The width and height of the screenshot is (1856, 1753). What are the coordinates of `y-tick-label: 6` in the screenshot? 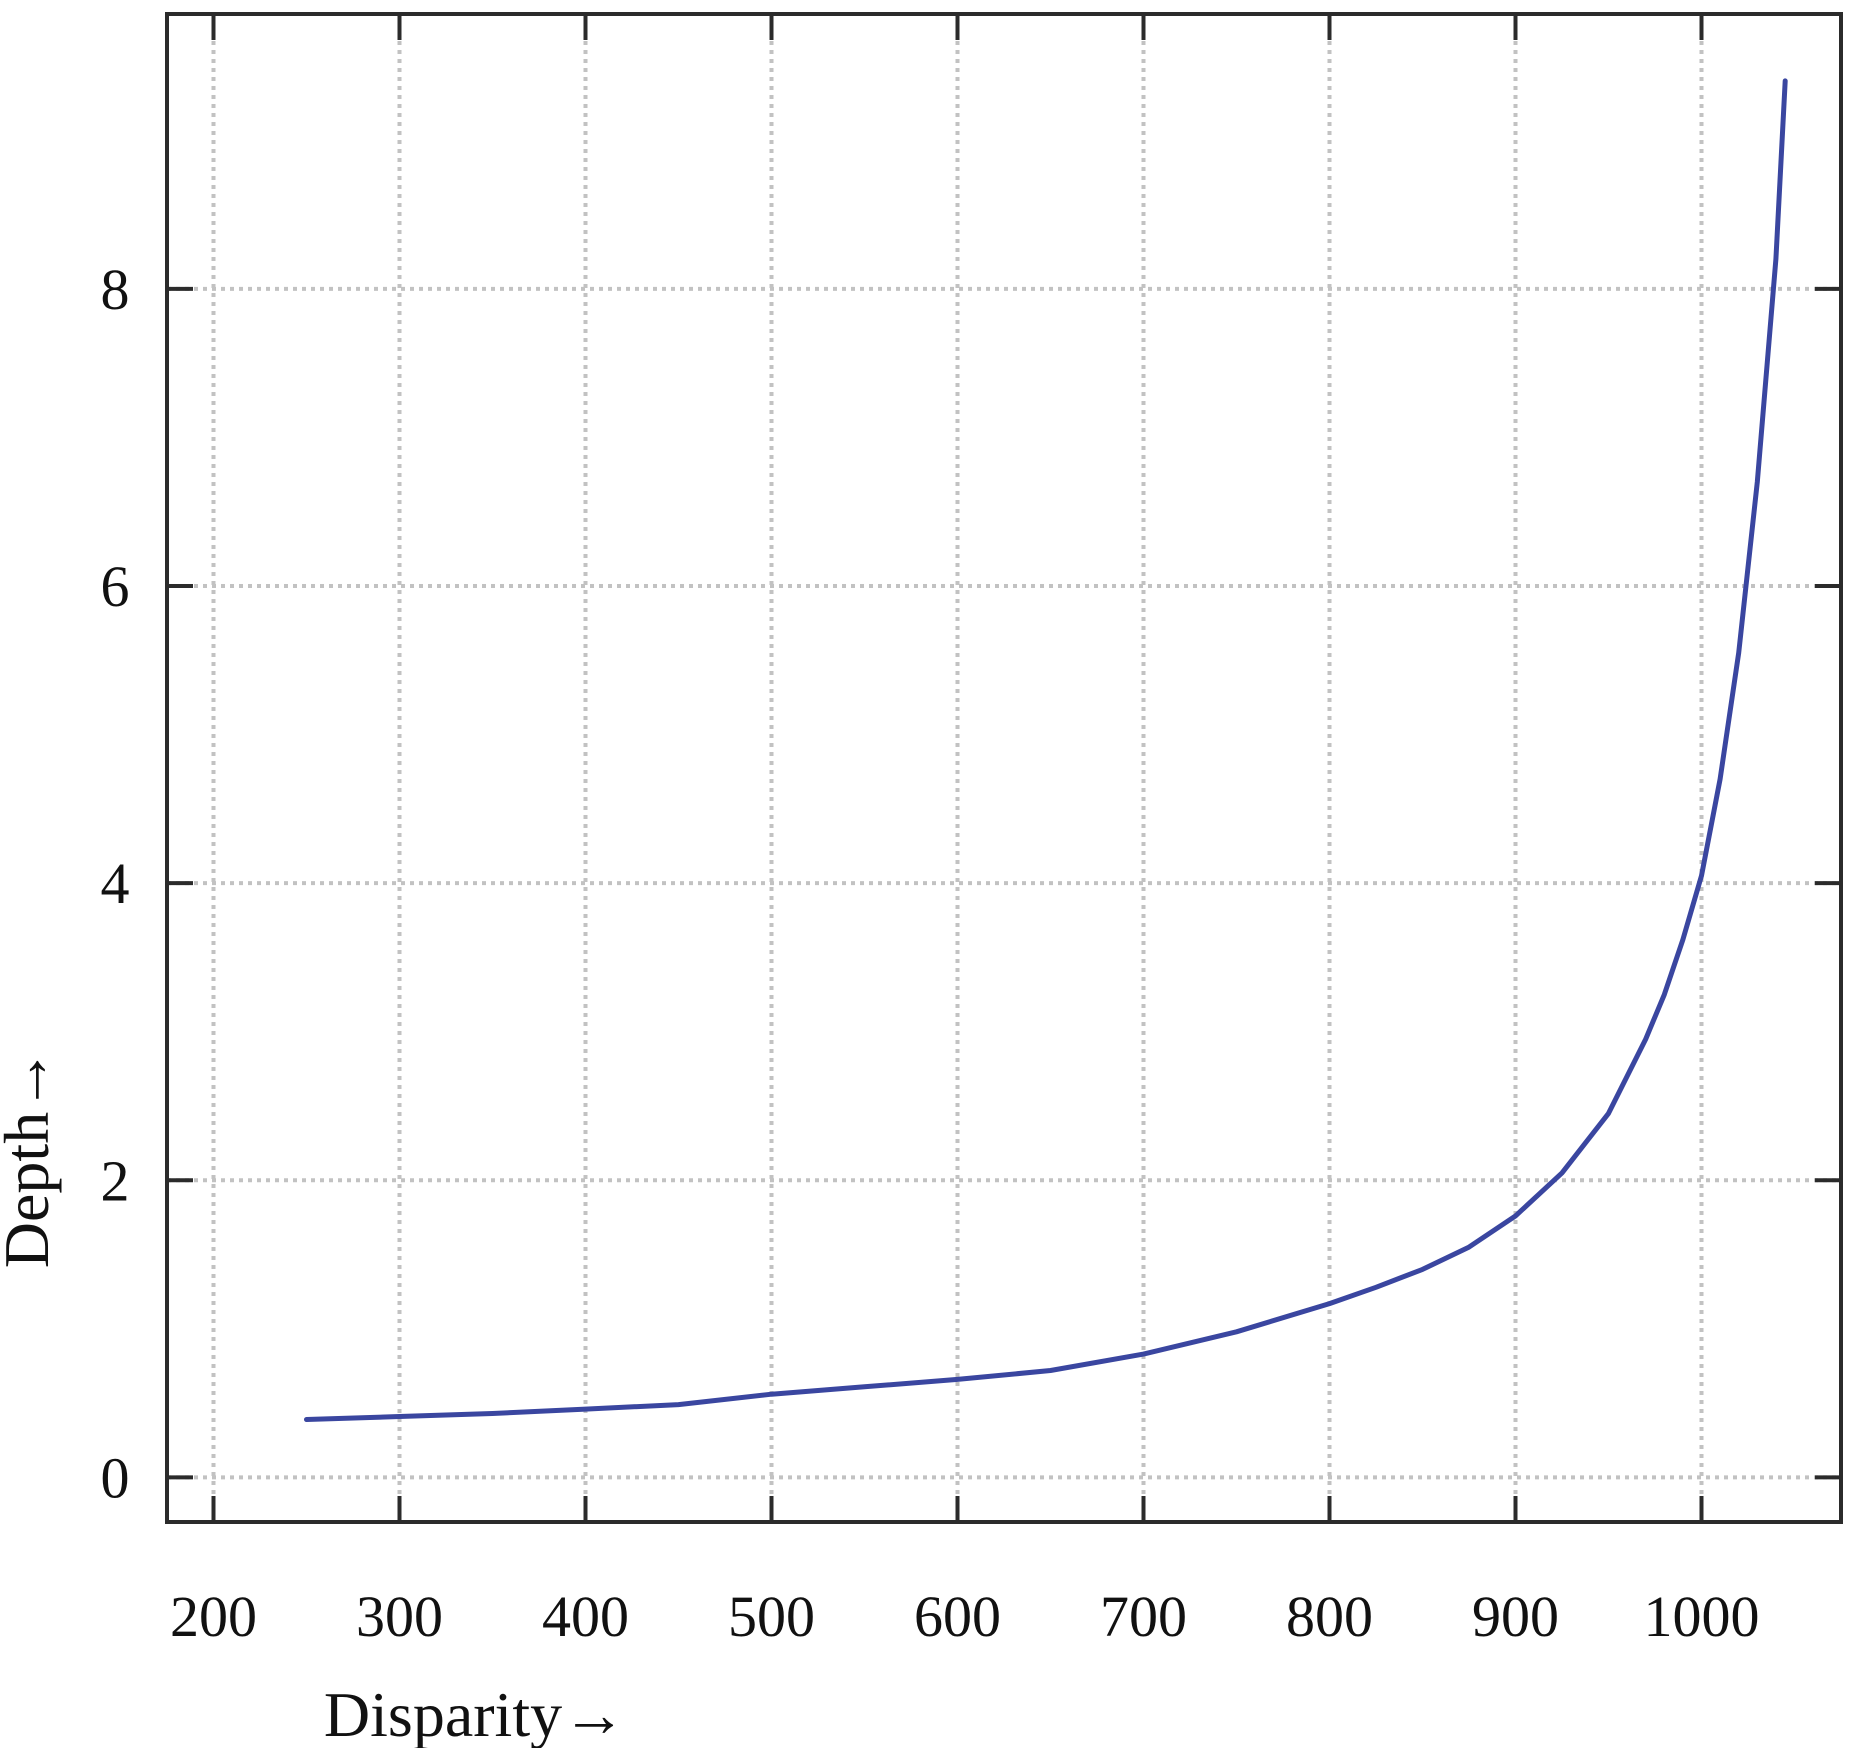 It's located at (115, 586).